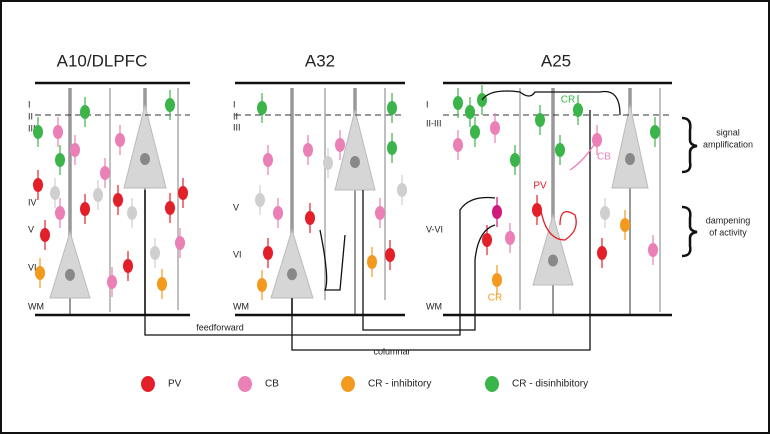 Image resolution: width=770 pixels, height=434 pixels. Describe the element at coordinates (434, 229) in the screenshot. I see `layer-label: V-VI` at that location.